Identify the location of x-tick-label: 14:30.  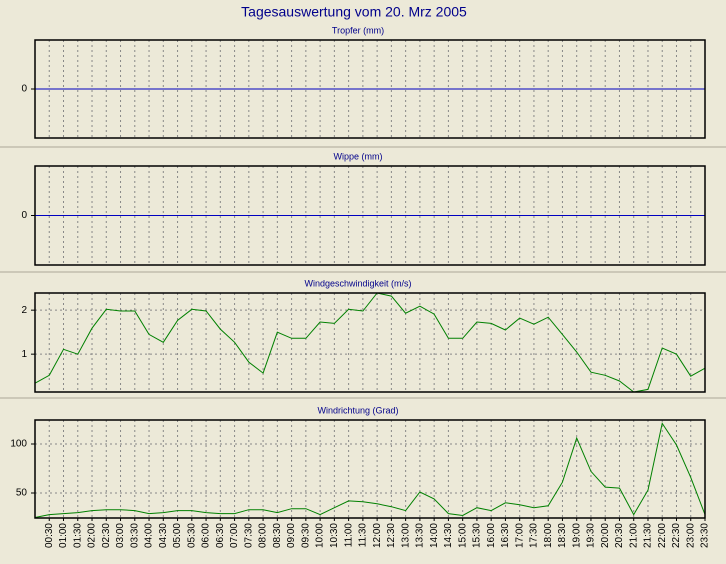
(448, 535).